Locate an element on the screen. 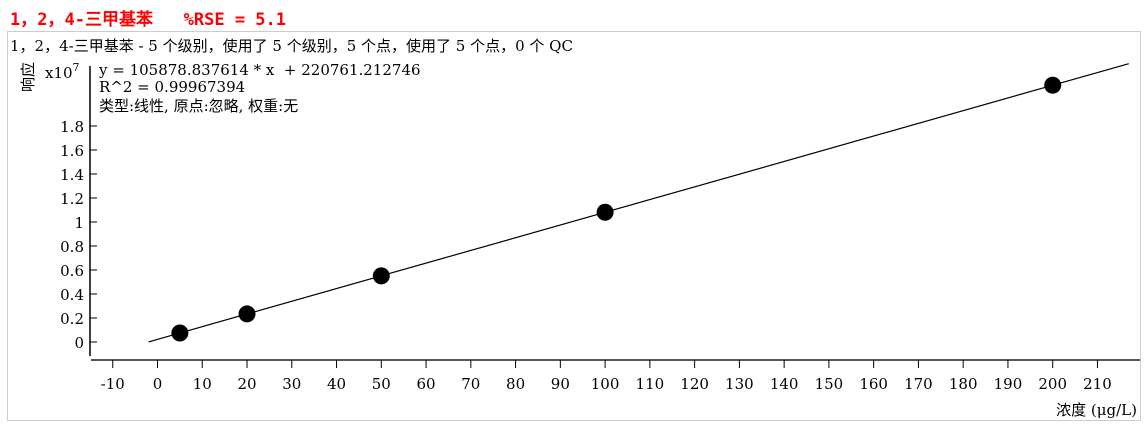 This screenshot has height=430, width=1147. x-tick-label: 170 is located at coordinates (918, 384).